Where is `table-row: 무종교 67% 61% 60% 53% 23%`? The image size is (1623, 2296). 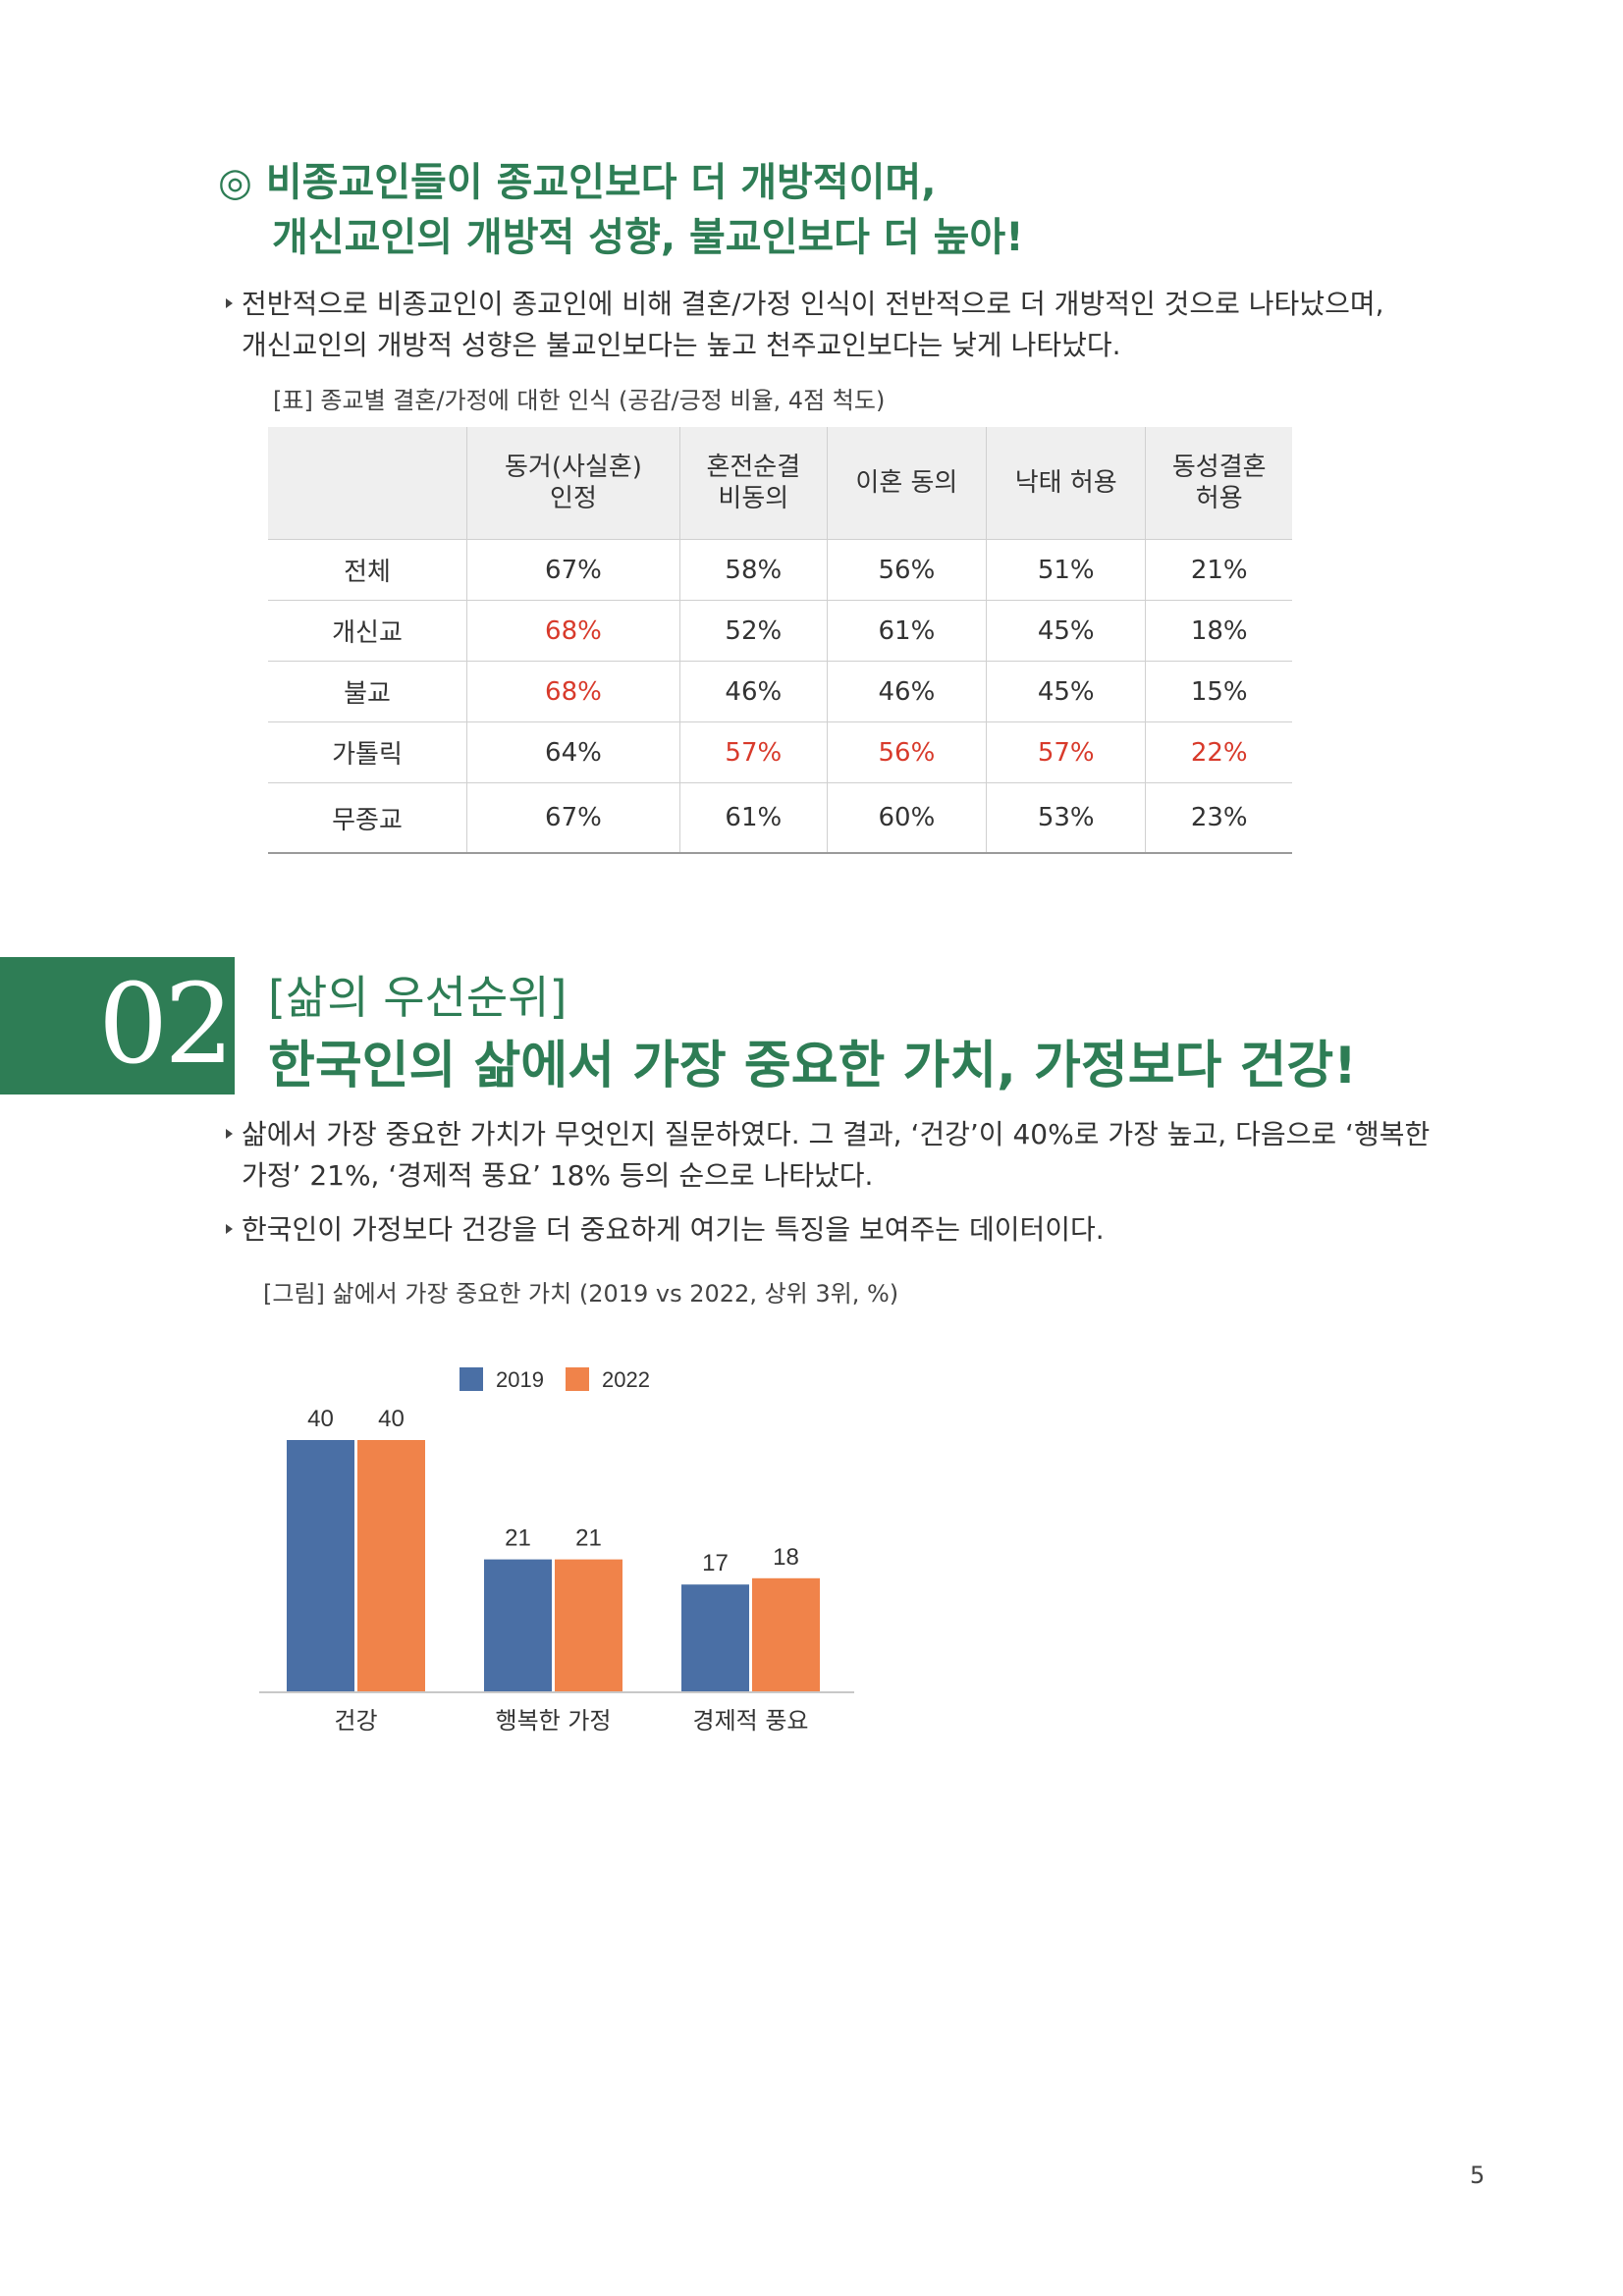 table-row: 무종교 67% 61% 60% 53% 23% is located at coordinates (780, 818).